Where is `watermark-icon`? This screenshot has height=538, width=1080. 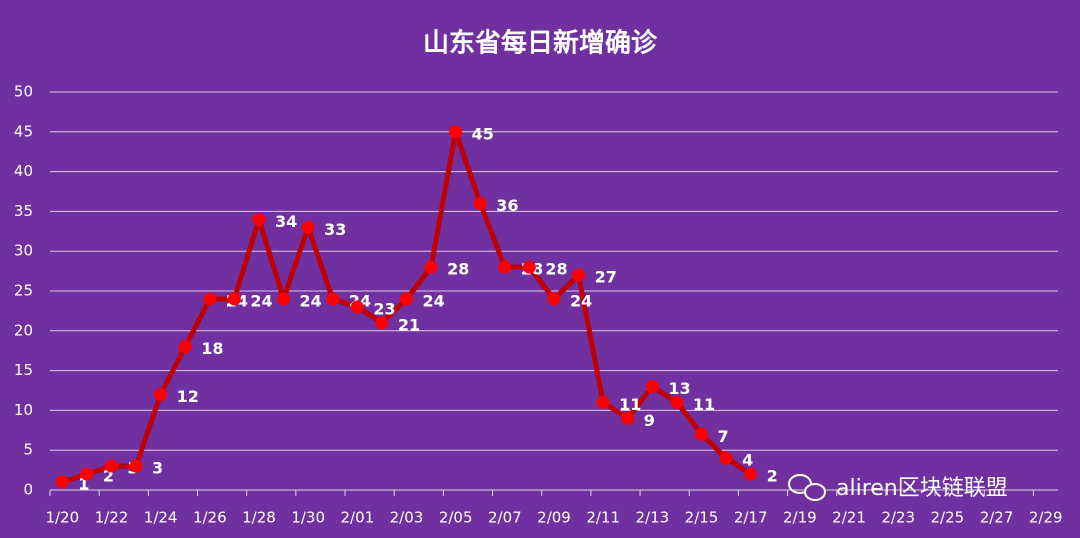 watermark-icon is located at coordinates (807, 487).